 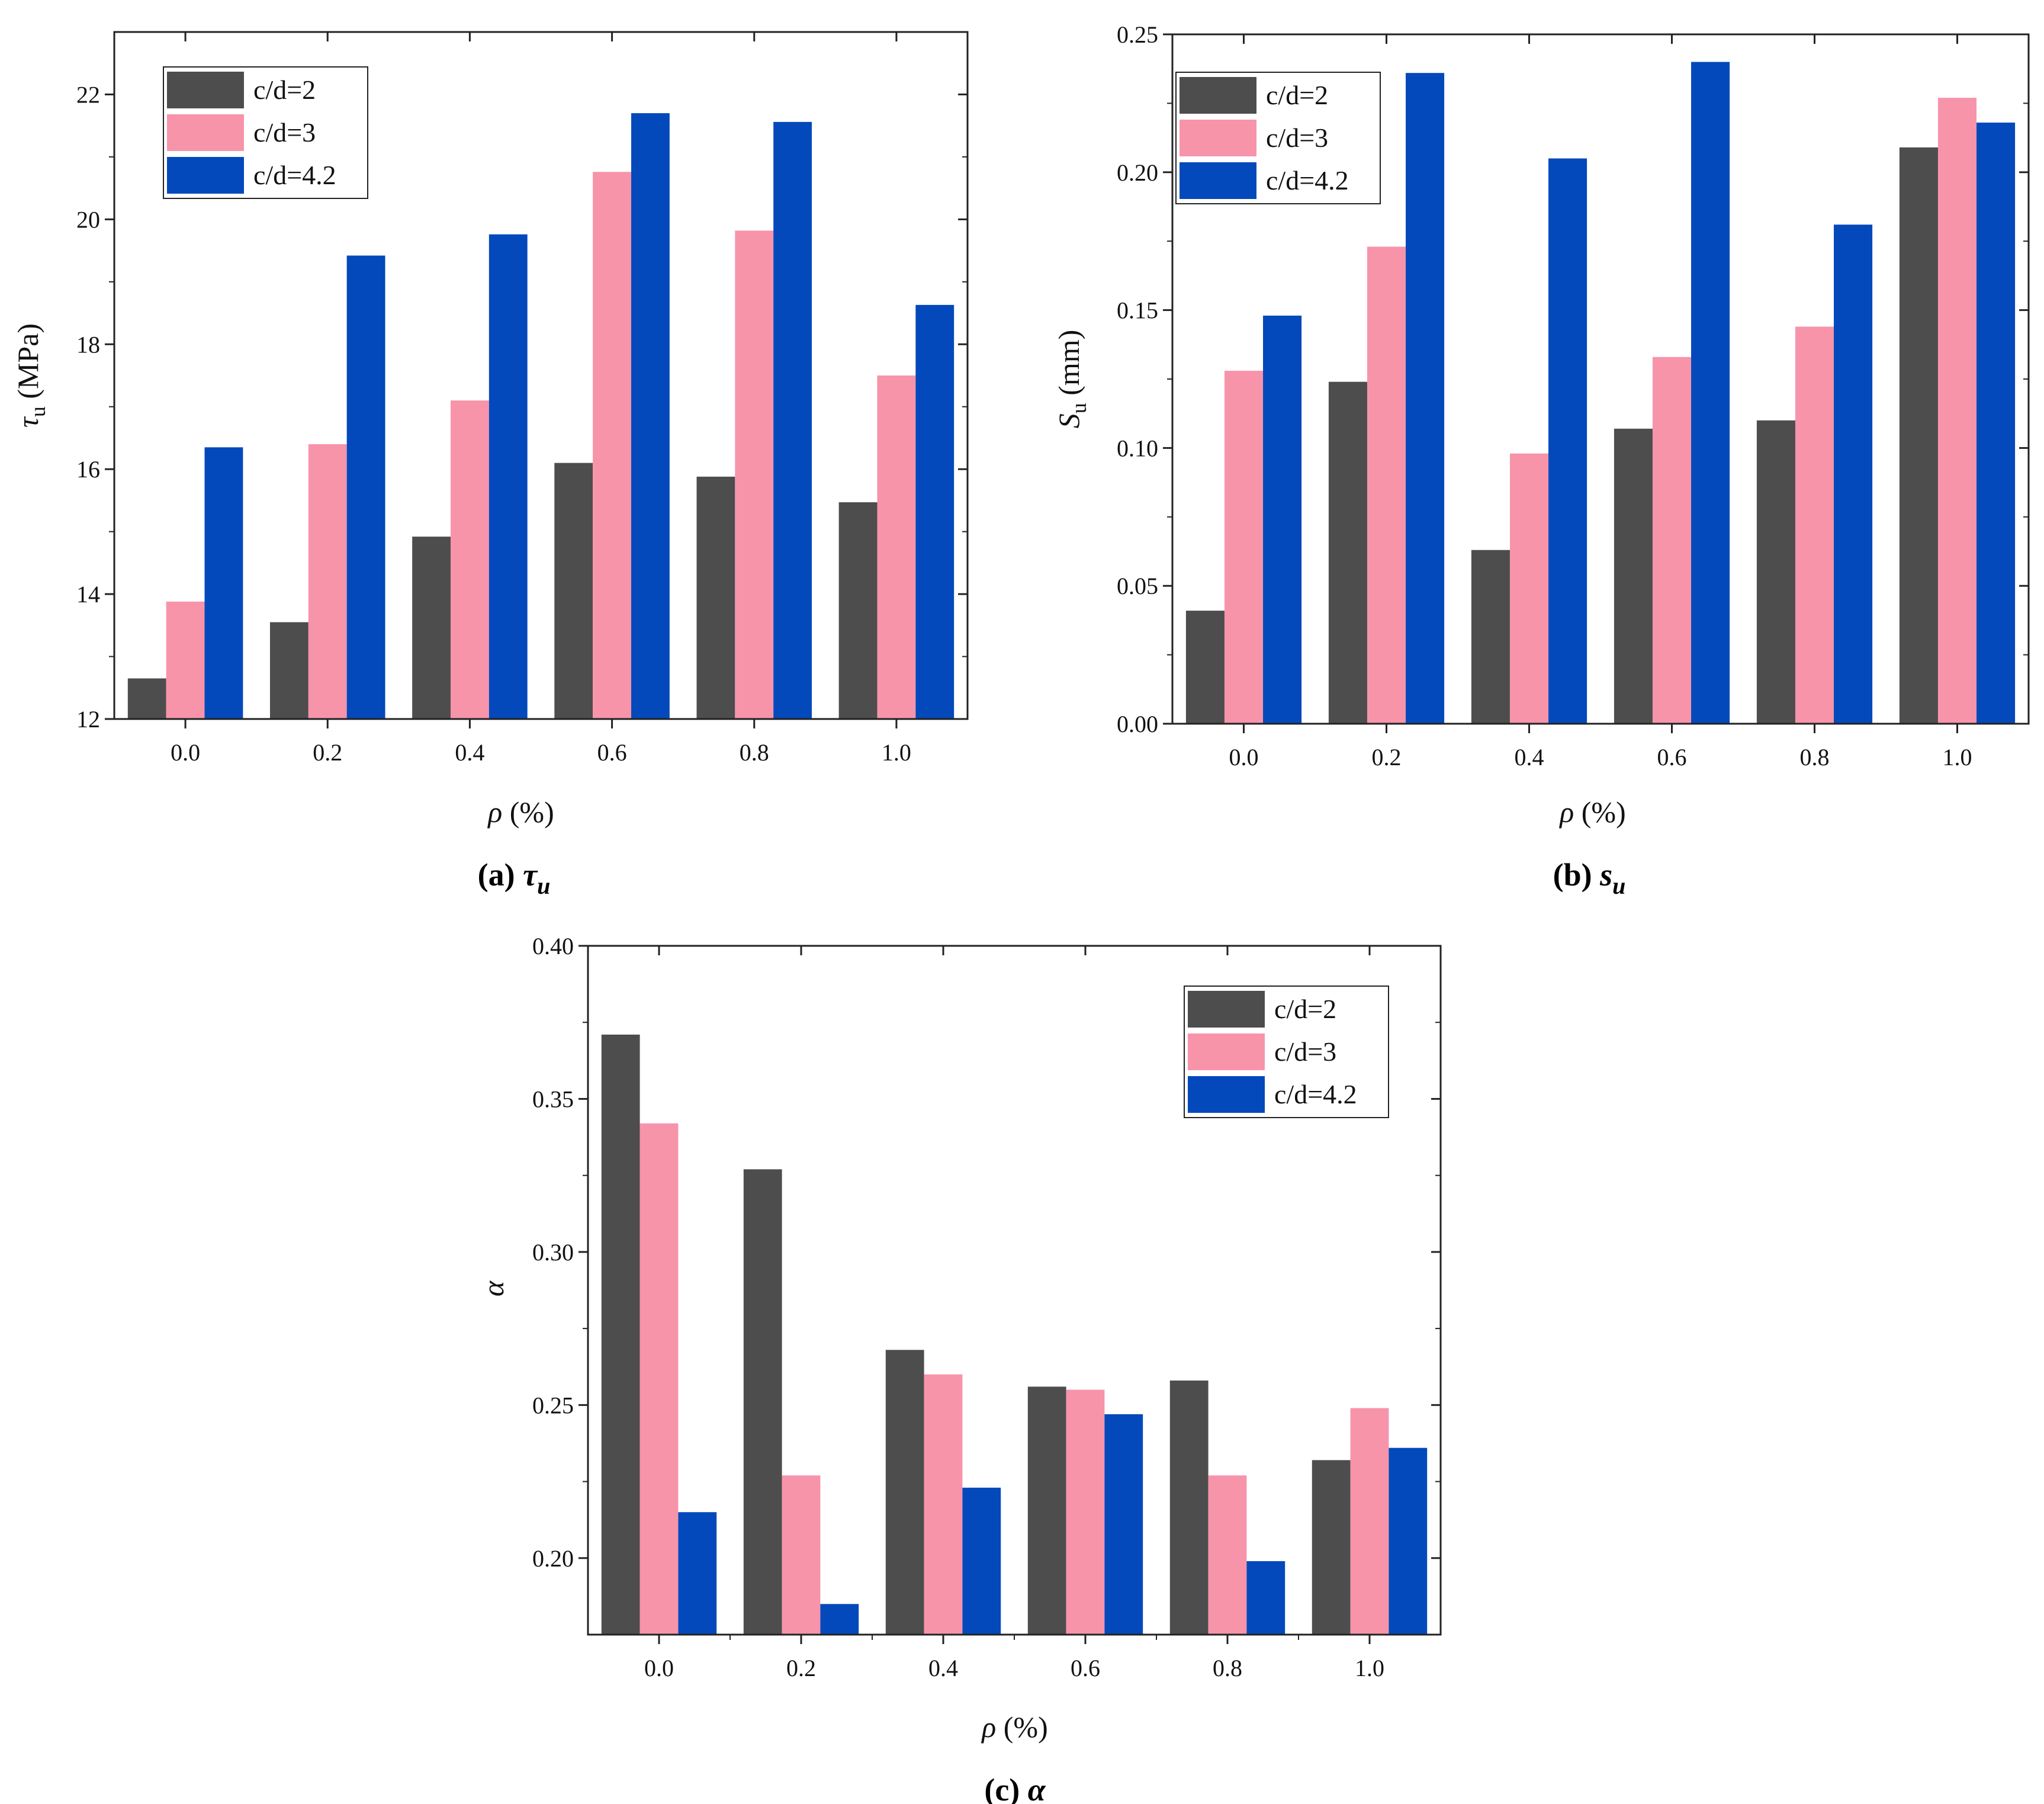 What do you see at coordinates (553, 1252) in the screenshot?
I see `y-tick-label: 0.30` at bounding box center [553, 1252].